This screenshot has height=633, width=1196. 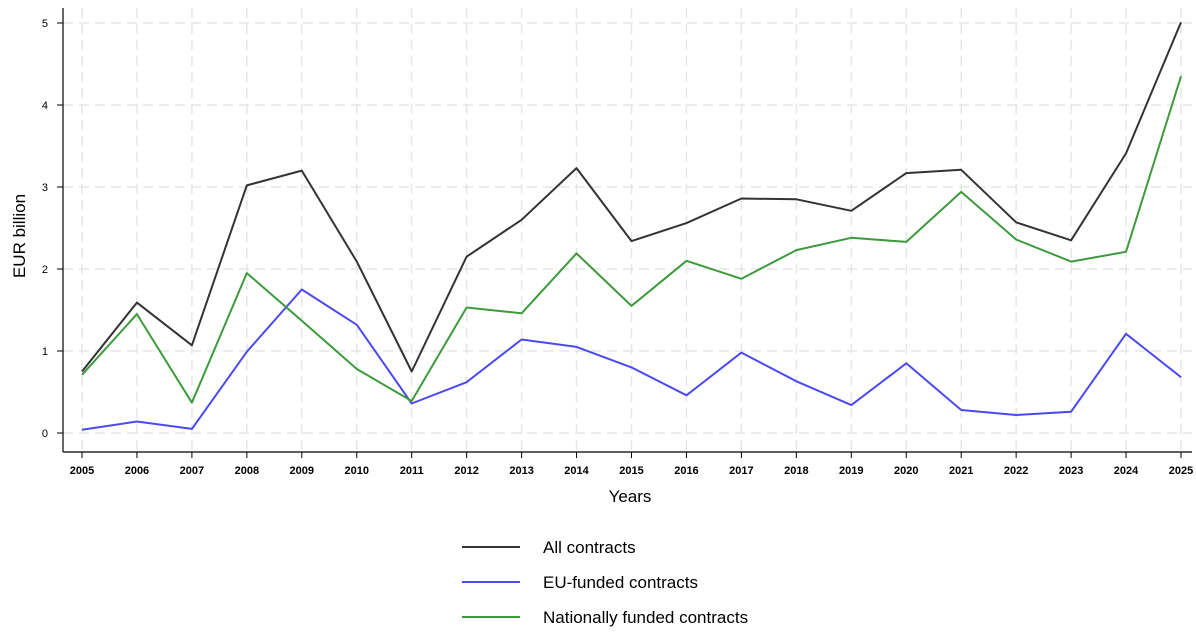 I want to click on y-tick-label: 5, so click(x=45, y=24).